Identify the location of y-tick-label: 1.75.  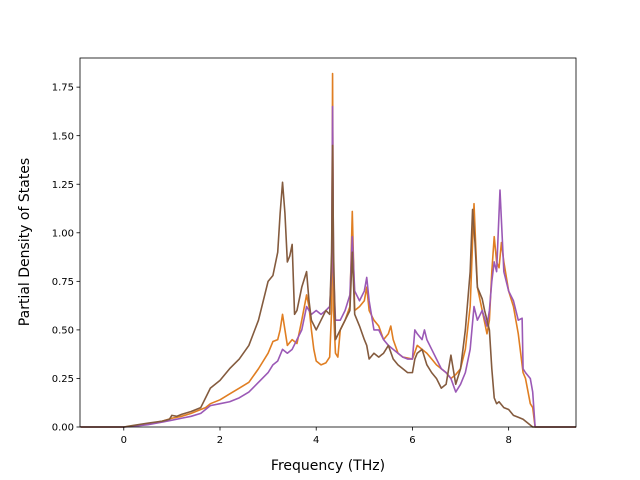
(63, 88).